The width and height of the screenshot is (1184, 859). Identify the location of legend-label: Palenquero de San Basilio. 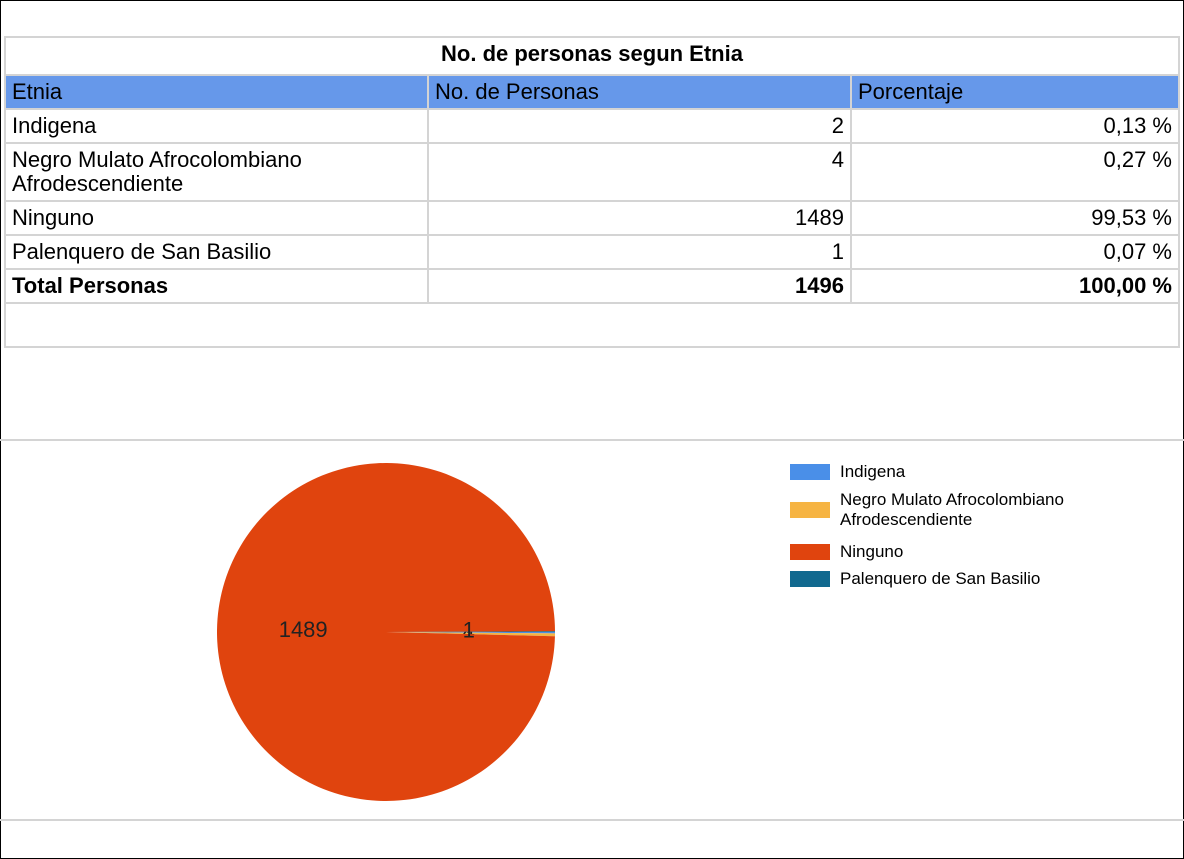
(940, 578).